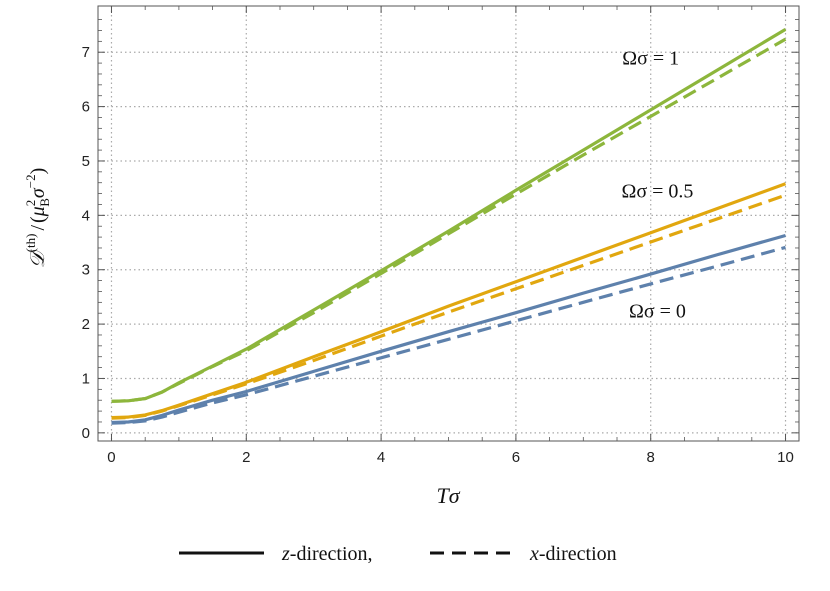 The height and width of the screenshot is (591, 830). What do you see at coordinates (111, 457) in the screenshot?
I see `x-tick-label: 0` at bounding box center [111, 457].